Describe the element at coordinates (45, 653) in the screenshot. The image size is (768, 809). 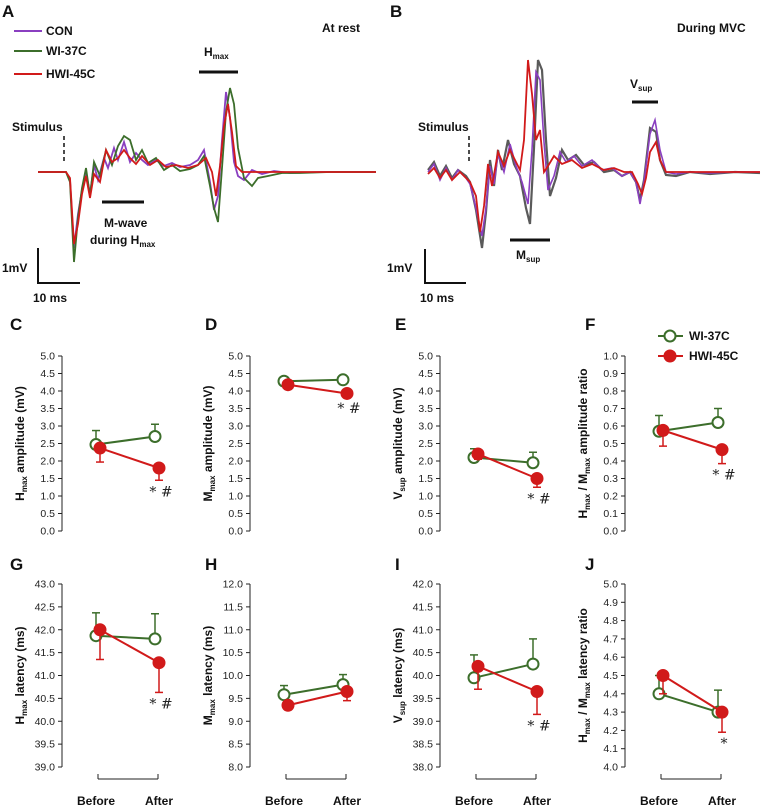
I see `y-tick-label: 41.5` at that location.